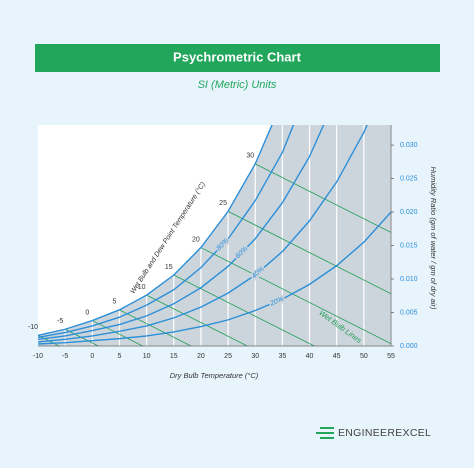 This screenshot has width=474, height=468. Describe the element at coordinates (223, 203) in the screenshot. I see `wet-bulb-tick-label: 25` at that location.